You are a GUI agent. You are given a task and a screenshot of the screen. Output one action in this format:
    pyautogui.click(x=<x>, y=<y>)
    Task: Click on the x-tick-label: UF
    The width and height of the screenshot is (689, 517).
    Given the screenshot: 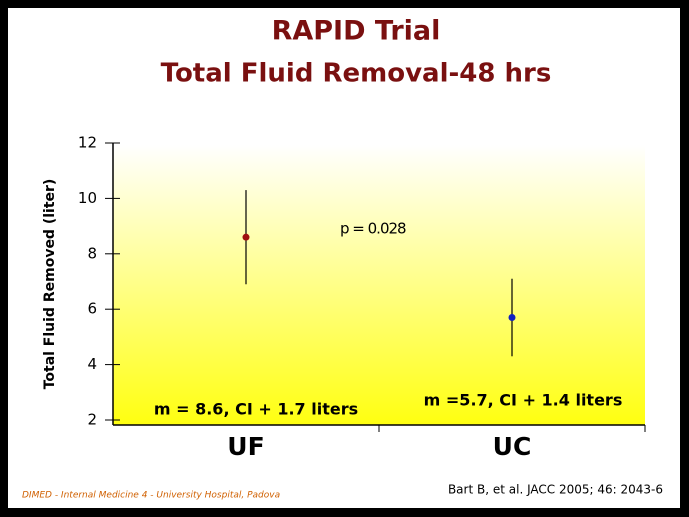 What is the action you would take?
    pyautogui.click(x=245, y=446)
    